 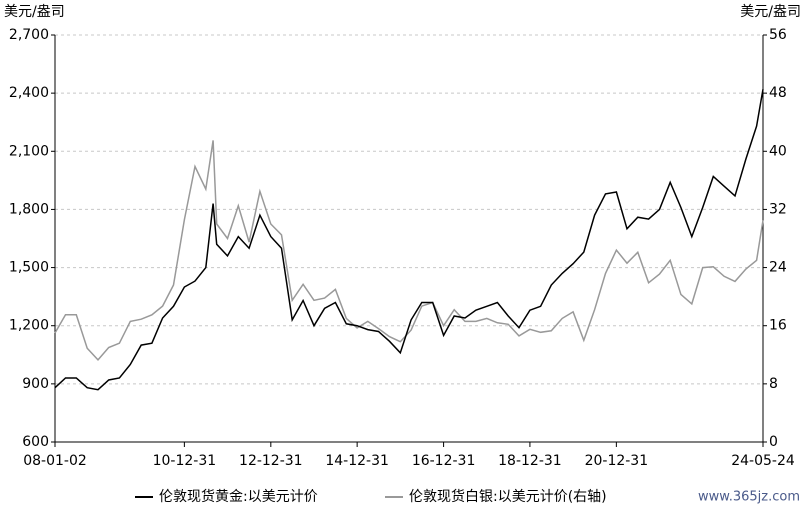 What do you see at coordinates (271, 461) in the screenshot?
I see `x-tick-label: 12-12-31` at bounding box center [271, 461].